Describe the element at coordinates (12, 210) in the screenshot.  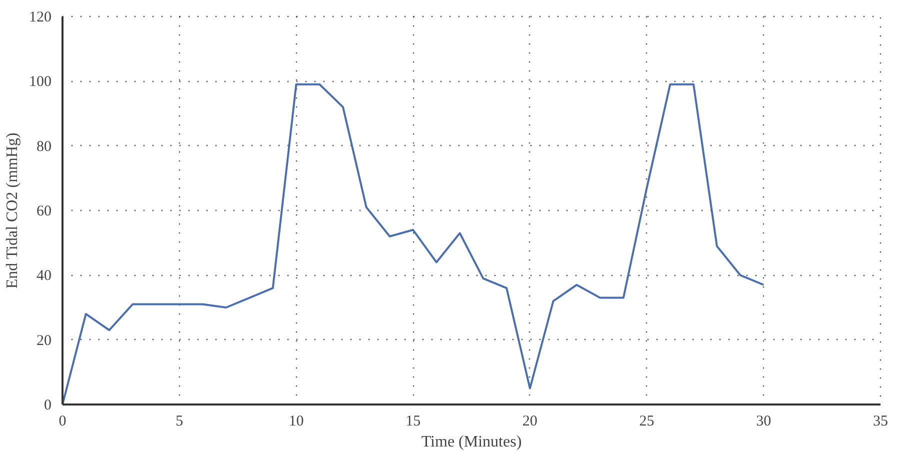
I see `y-axis-title: End Tidal CO2 (mmHg)` at that location.